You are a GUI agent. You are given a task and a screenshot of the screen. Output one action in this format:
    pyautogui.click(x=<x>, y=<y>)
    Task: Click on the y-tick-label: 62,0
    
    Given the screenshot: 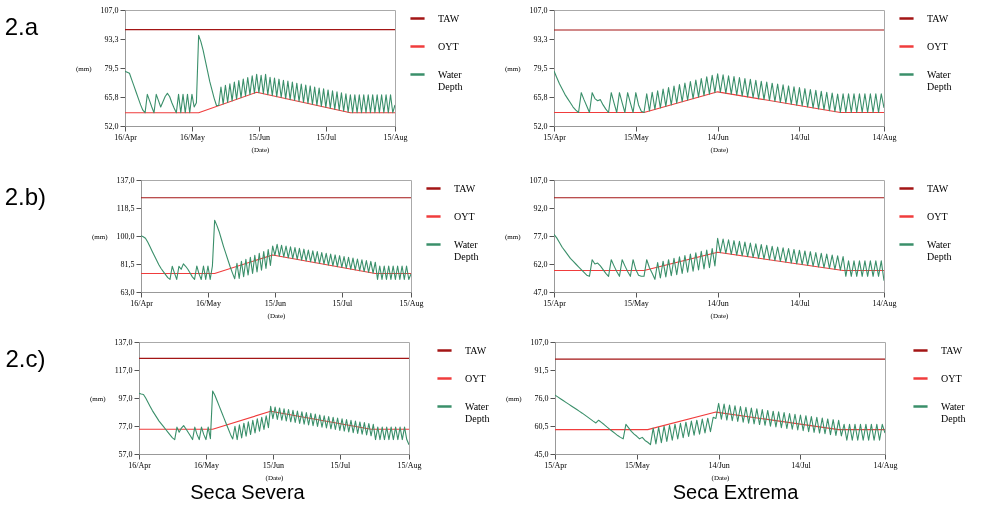 What is the action you would take?
    pyautogui.click(x=540, y=264)
    